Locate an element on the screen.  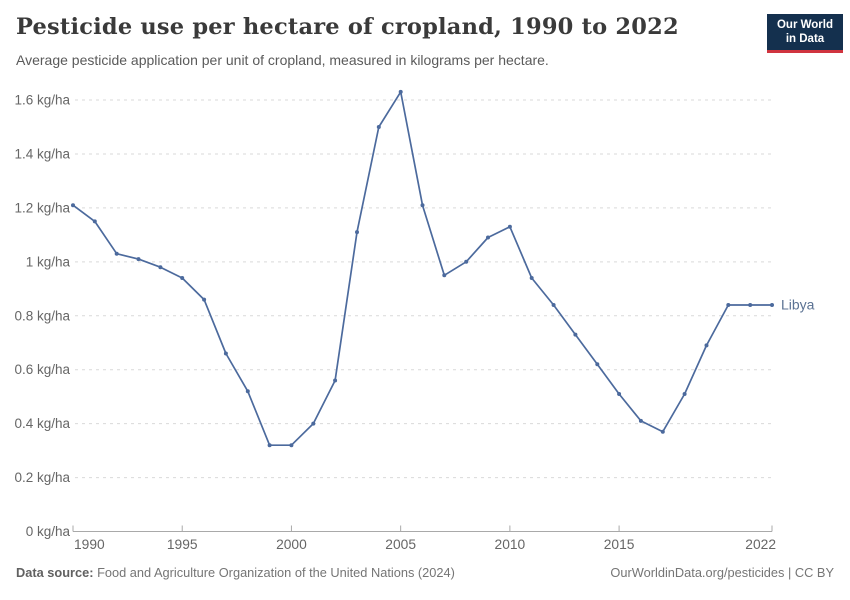
data-point-2006 is located at coordinates (422, 205).